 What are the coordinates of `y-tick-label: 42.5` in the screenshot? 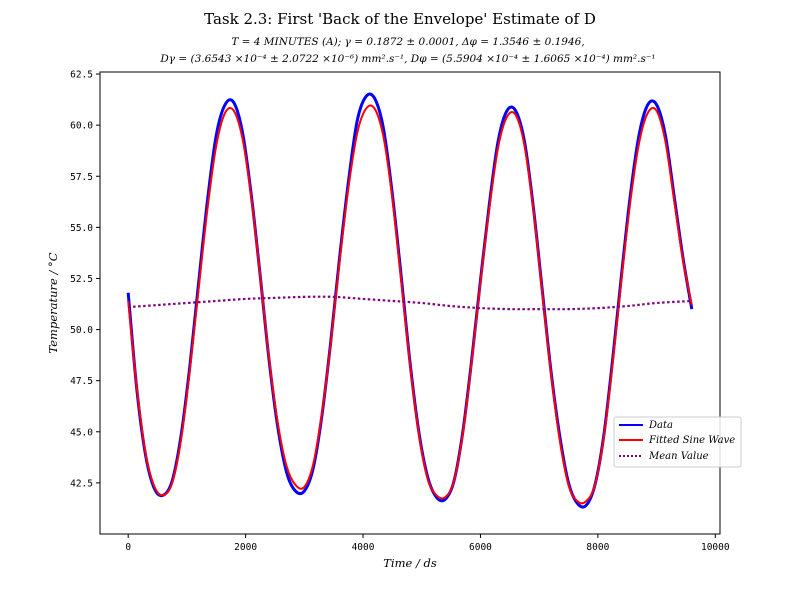 It's located at (81, 483).